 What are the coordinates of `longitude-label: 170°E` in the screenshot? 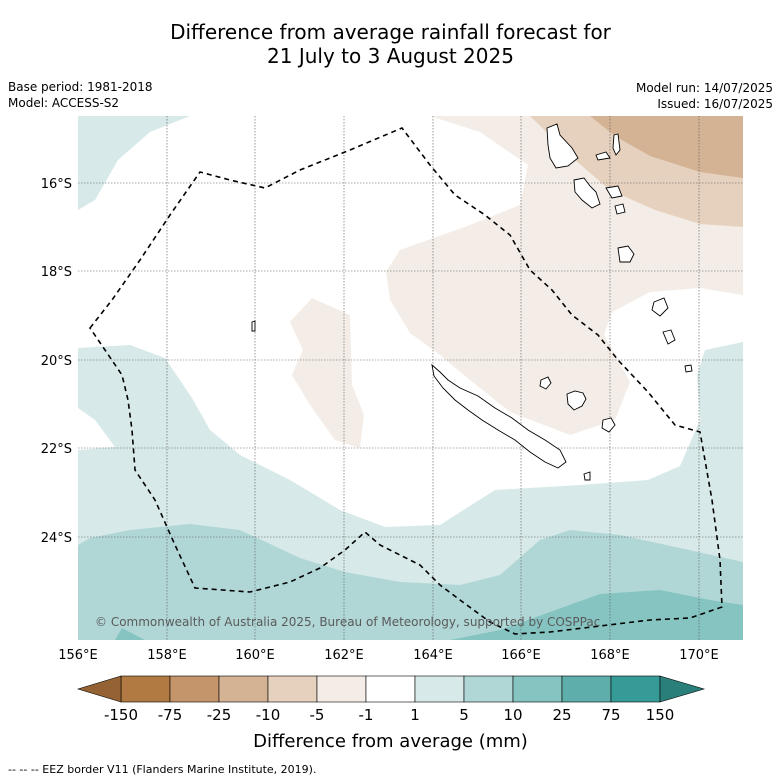 It's located at (699, 655).